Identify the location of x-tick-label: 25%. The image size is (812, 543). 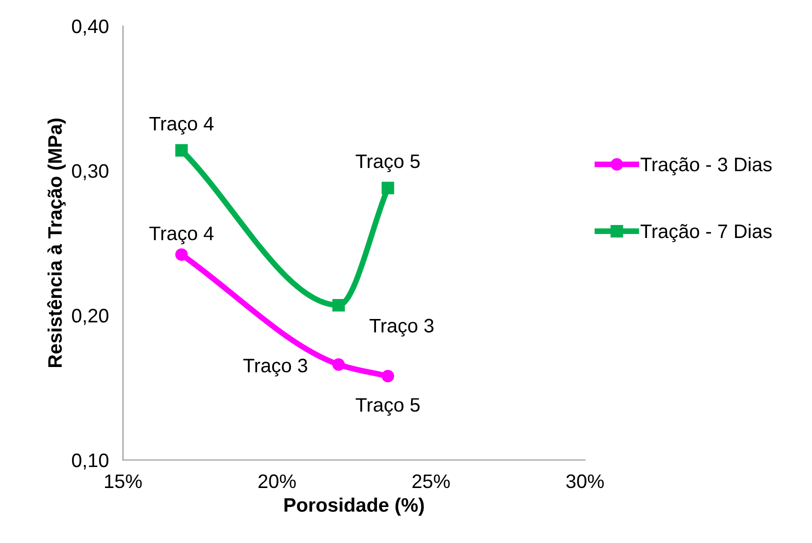
(431, 481).